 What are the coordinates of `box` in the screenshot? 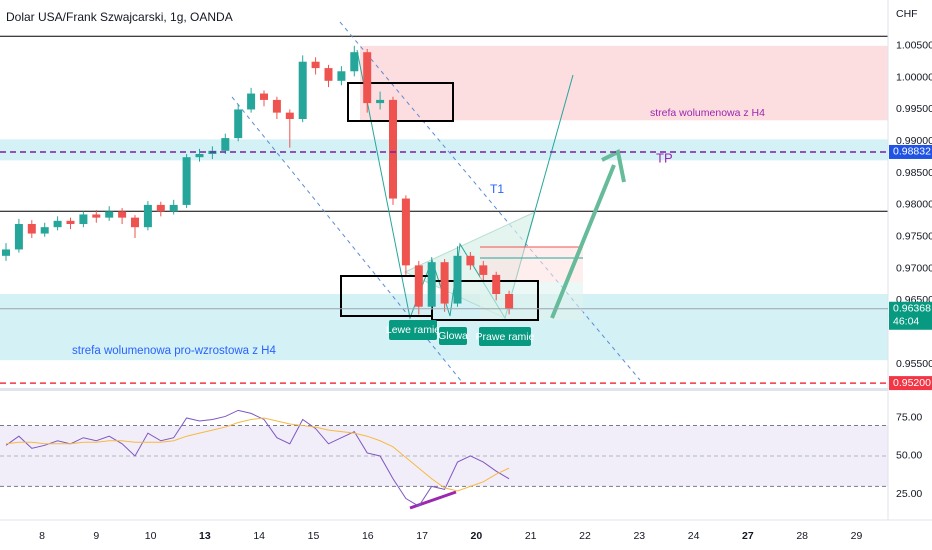 It's located at (400, 102).